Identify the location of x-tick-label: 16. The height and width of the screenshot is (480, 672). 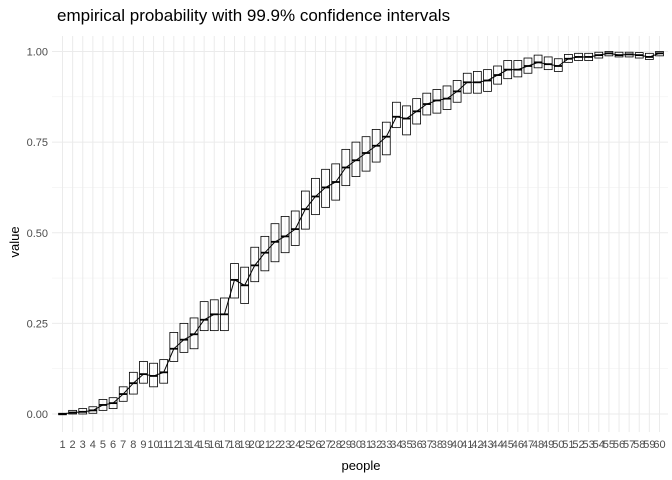
(214, 445).